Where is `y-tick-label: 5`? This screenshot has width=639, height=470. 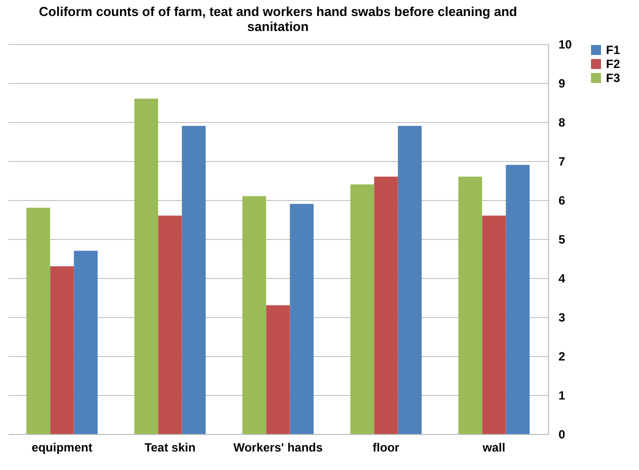 y-tick-label: 5 is located at coordinates (562, 239).